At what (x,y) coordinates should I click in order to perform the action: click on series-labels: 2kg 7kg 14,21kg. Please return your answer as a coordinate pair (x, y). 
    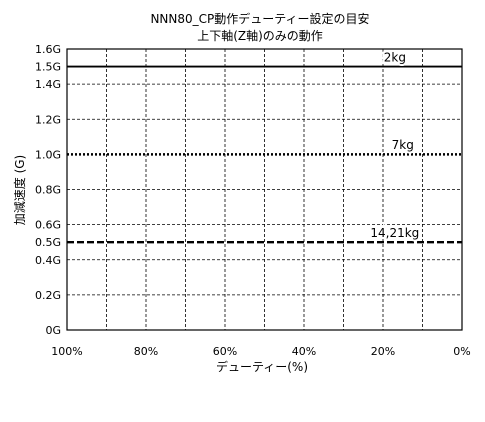
    Looking at the image, I should click on (394, 145).